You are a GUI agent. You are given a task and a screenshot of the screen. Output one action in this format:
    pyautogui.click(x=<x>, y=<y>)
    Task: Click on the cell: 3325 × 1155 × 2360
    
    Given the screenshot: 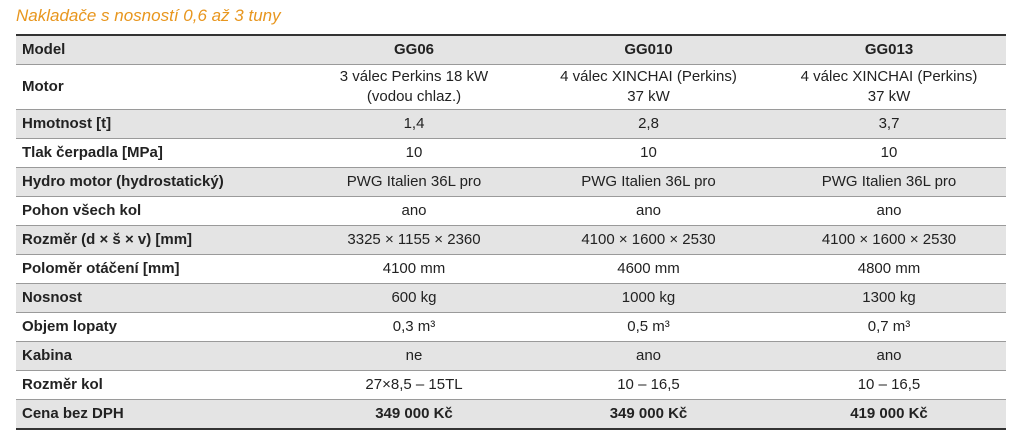 What is the action you would take?
    pyautogui.click(x=414, y=240)
    